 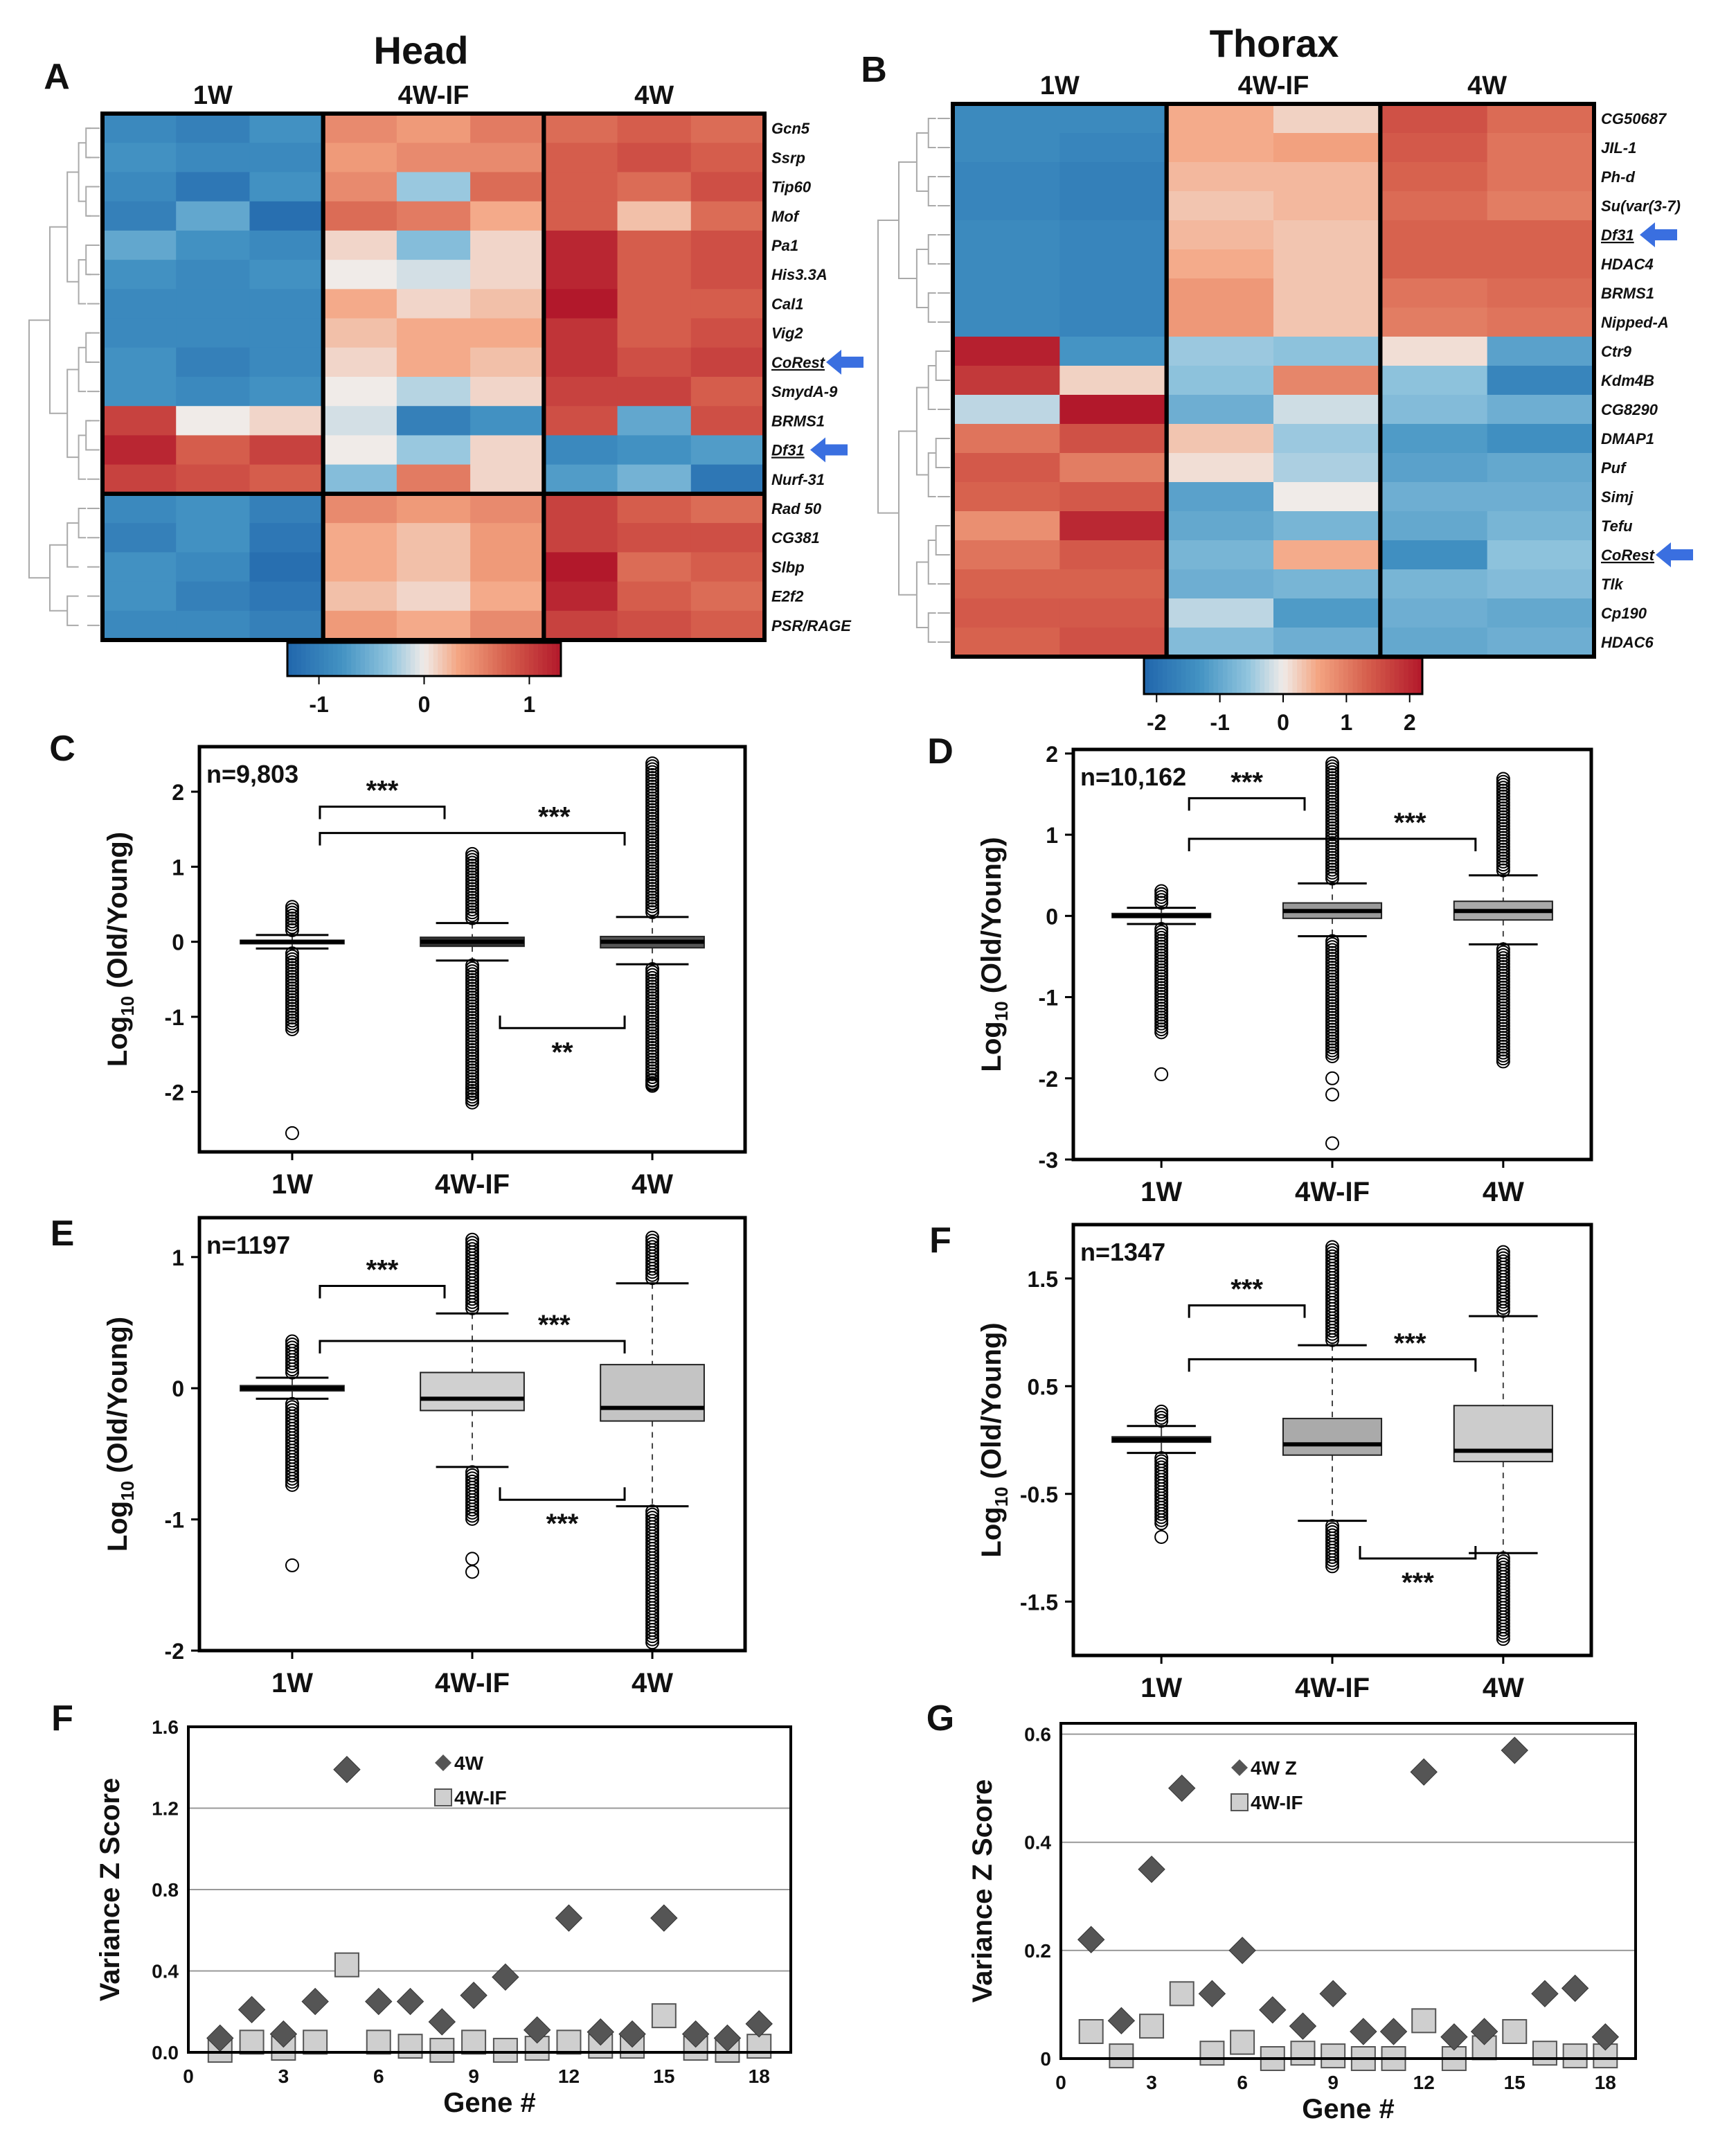 I want to click on plot-frame, so click(x=1332, y=954).